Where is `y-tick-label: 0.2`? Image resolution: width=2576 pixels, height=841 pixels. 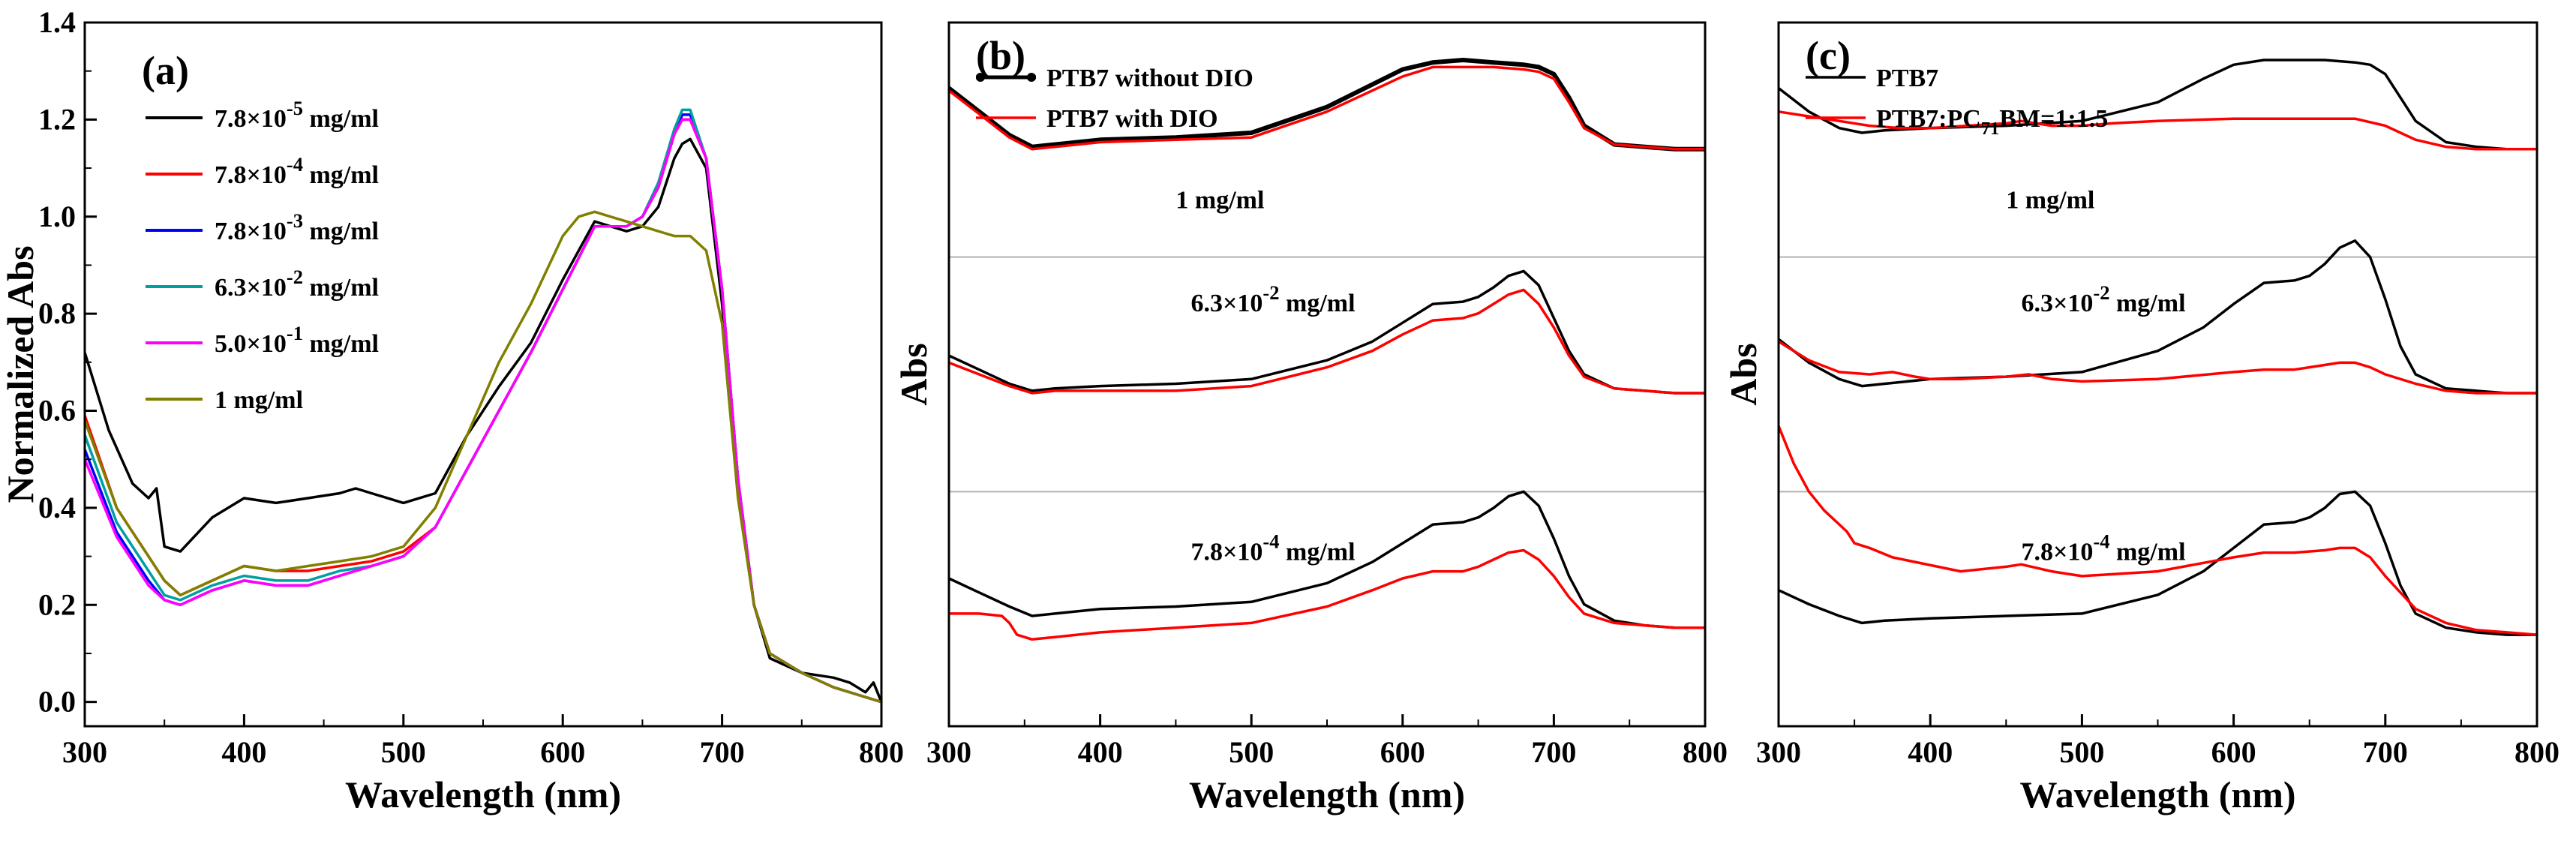
y-tick-label: 0.2 is located at coordinates (57, 604).